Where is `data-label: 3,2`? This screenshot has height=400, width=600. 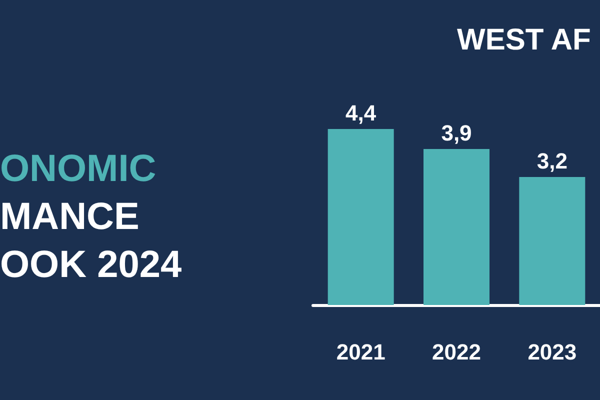 data-label: 3,2 is located at coordinates (552, 161).